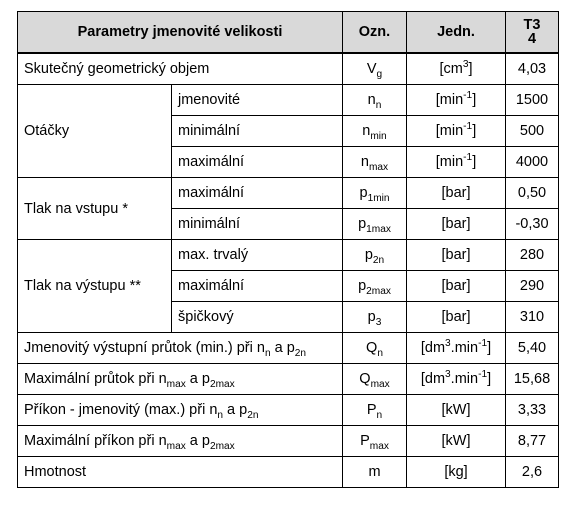  Describe the element at coordinates (532, 348) in the screenshot. I see `row-value: 5,40` at that location.